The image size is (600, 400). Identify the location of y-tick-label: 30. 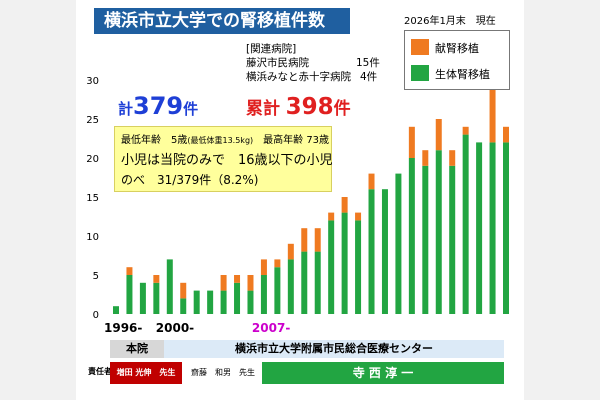
(92, 81).